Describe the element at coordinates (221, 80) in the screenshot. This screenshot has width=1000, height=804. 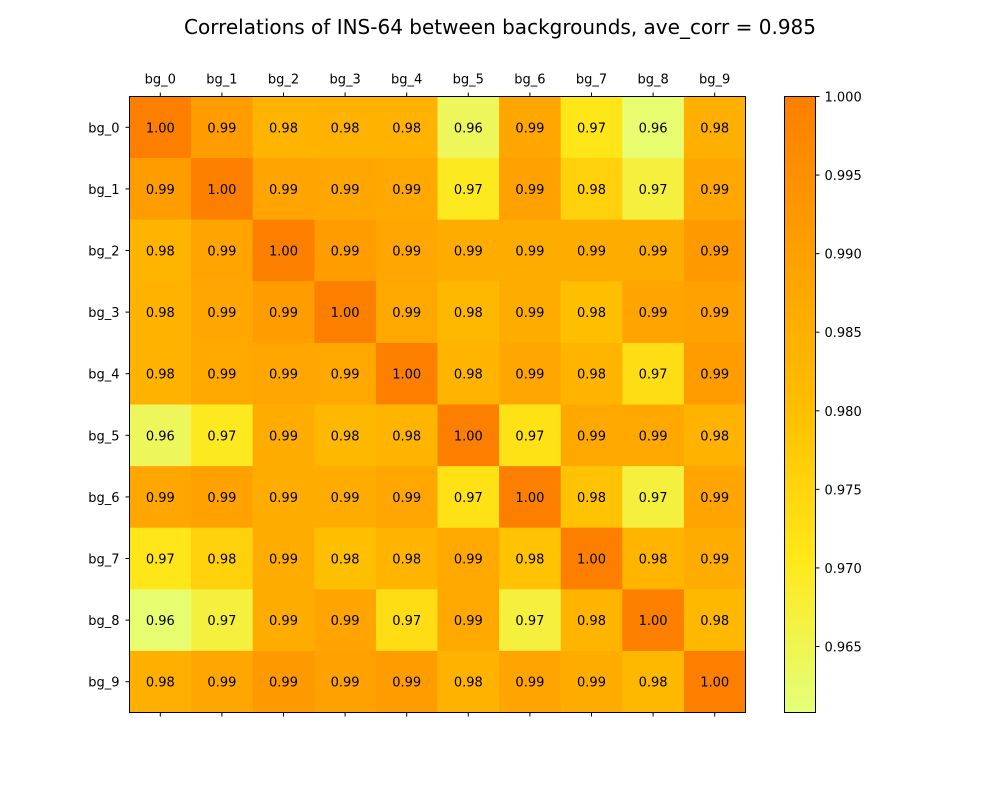
I see `x-tick-label: bg_1` at that location.